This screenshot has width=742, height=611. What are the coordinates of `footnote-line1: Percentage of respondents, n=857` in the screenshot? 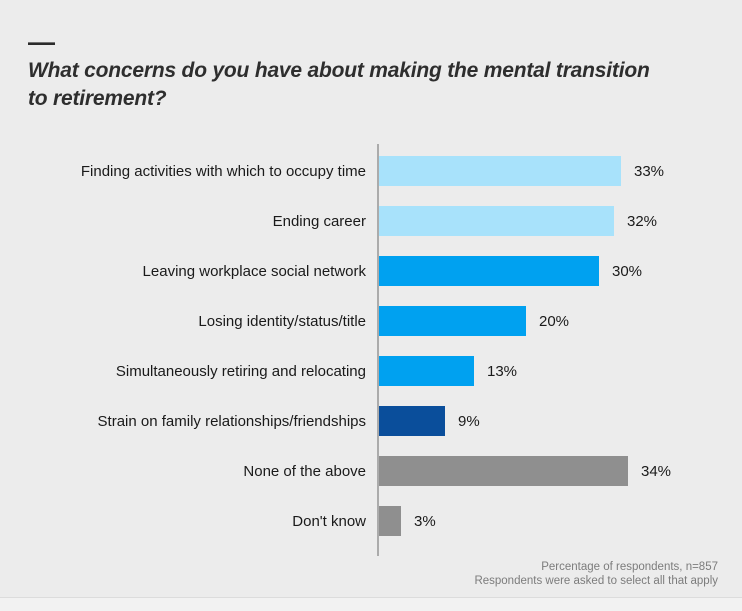 It's located at (629, 567).